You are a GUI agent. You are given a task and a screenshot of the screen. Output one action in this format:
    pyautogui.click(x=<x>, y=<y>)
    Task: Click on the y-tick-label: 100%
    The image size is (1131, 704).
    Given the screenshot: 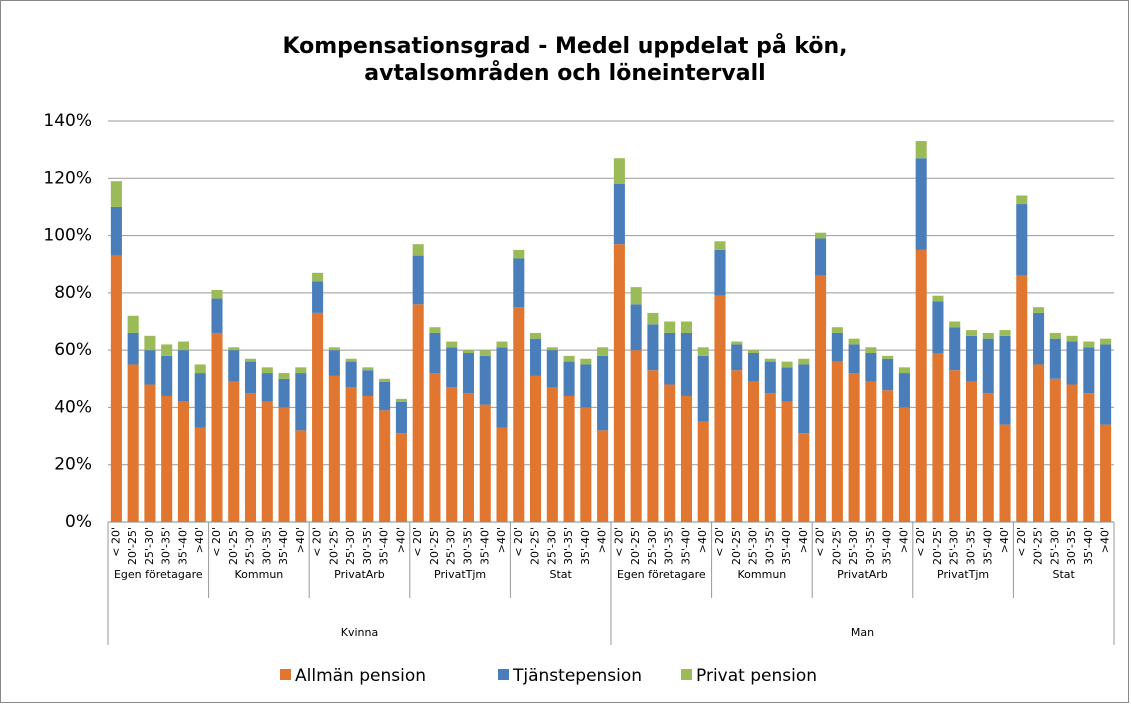 What is the action you would take?
    pyautogui.click(x=67, y=236)
    